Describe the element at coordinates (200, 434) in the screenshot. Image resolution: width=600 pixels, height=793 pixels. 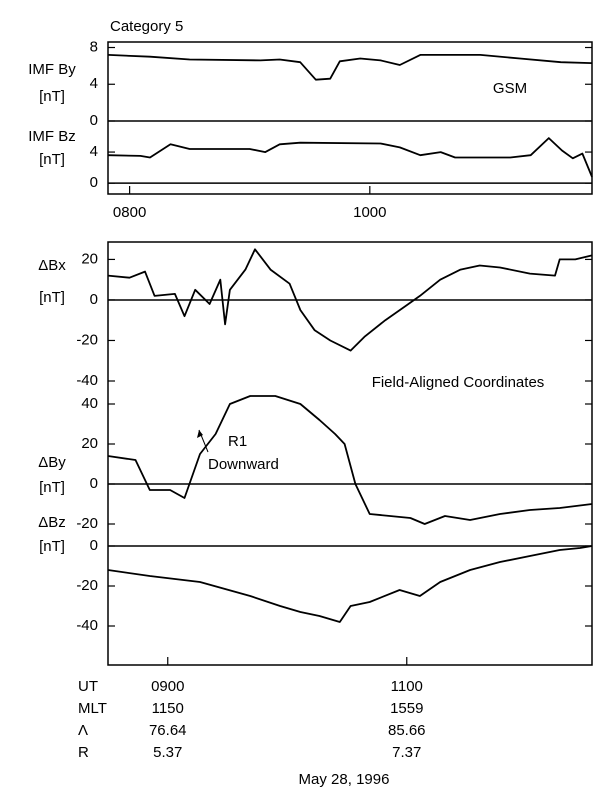
I see `arrow-head` at that location.